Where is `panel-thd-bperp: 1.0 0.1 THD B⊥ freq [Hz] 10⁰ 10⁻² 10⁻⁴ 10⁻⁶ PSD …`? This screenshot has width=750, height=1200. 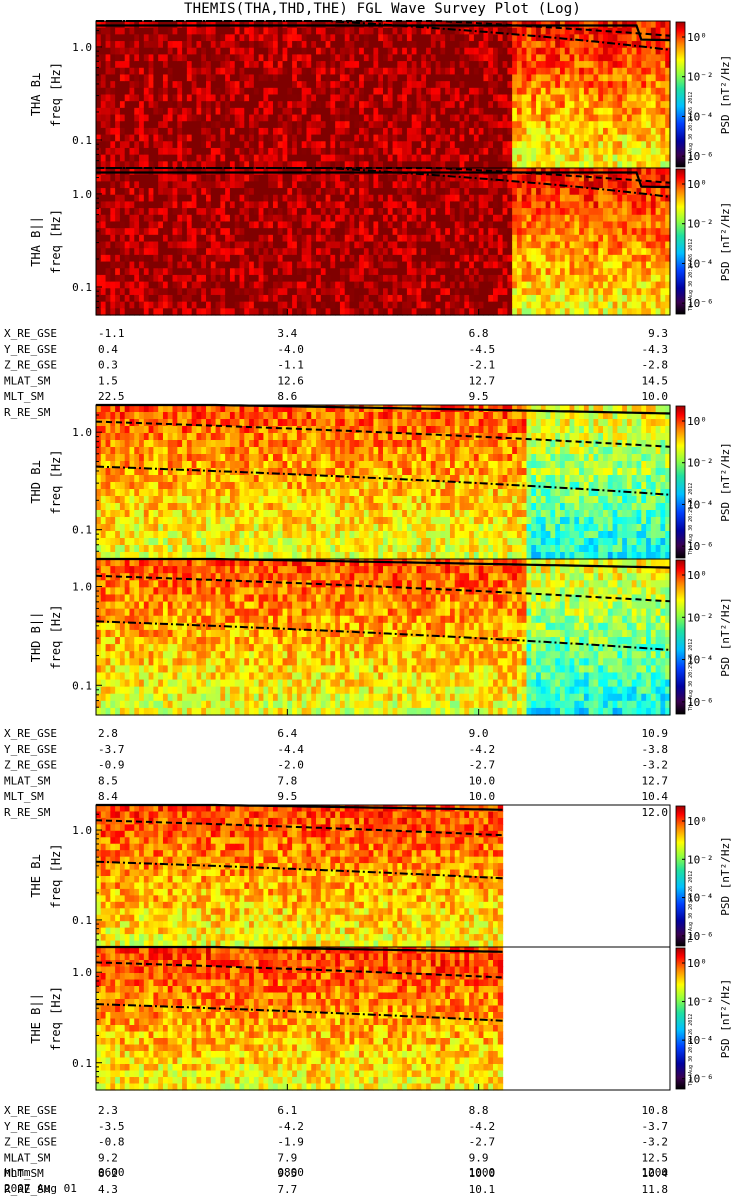
panel-thd-bperp: 1.0 0.1 THD B⊥ freq [Hz] 10⁰ 10⁻² 10⁻⁴ 10⁻⁶ PSD … is located at coordinates (380, 481).